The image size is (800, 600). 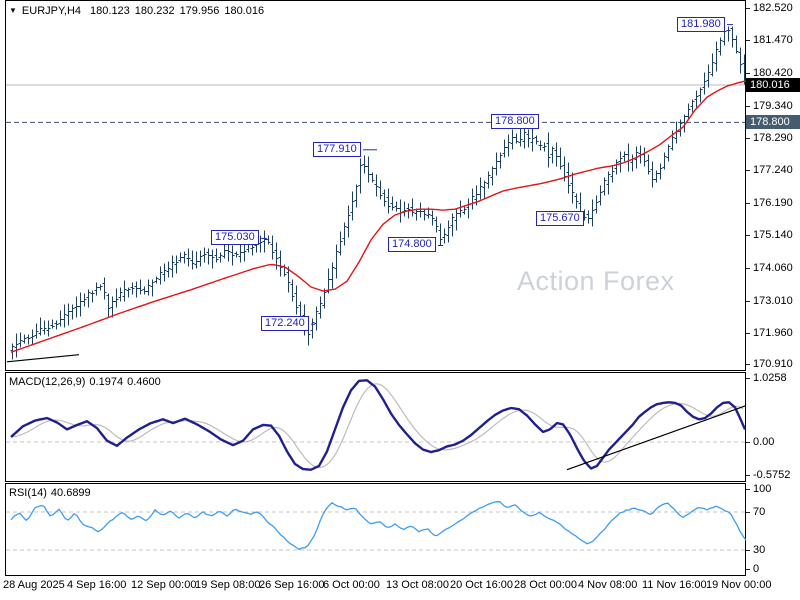 I want to click on symbol-timeframe: EURJPY,H4, so click(x=51, y=11).